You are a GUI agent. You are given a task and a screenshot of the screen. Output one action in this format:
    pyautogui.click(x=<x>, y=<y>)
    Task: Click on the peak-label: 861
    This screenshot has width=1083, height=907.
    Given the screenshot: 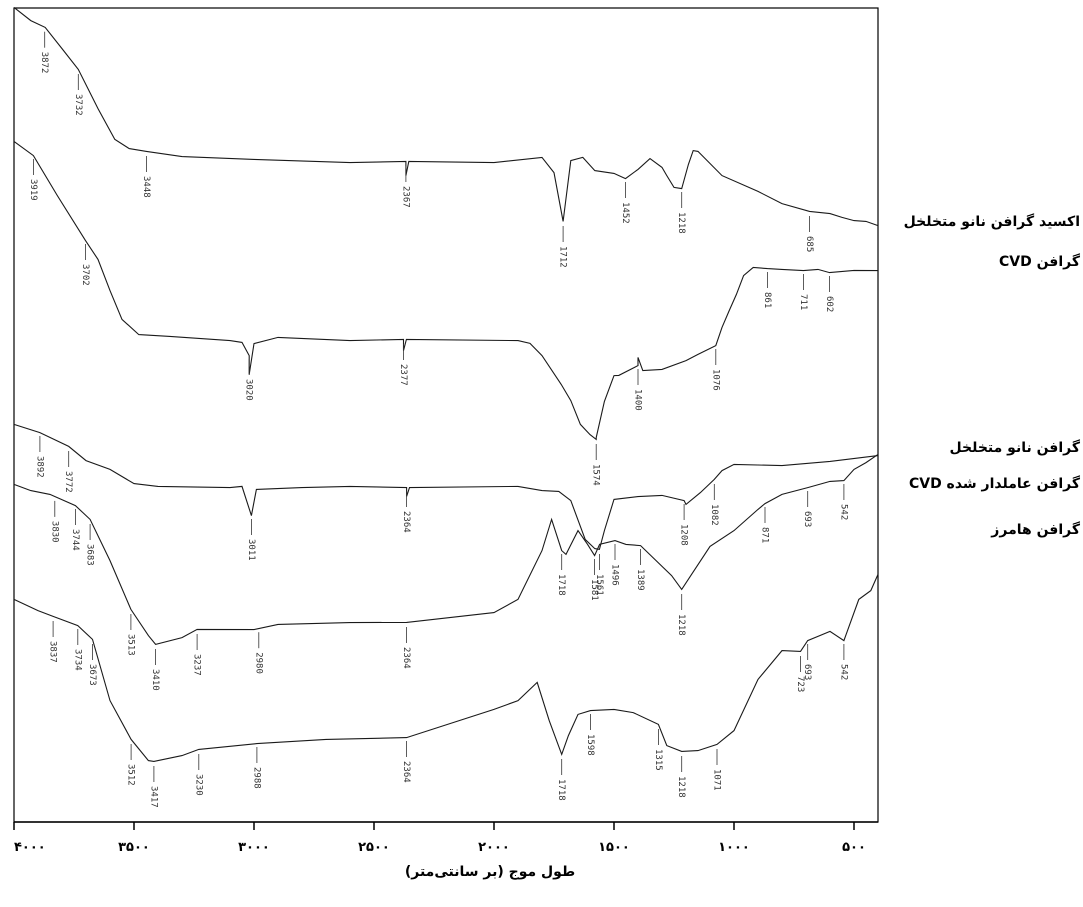 What is the action you would take?
    pyautogui.click(x=767, y=300)
    